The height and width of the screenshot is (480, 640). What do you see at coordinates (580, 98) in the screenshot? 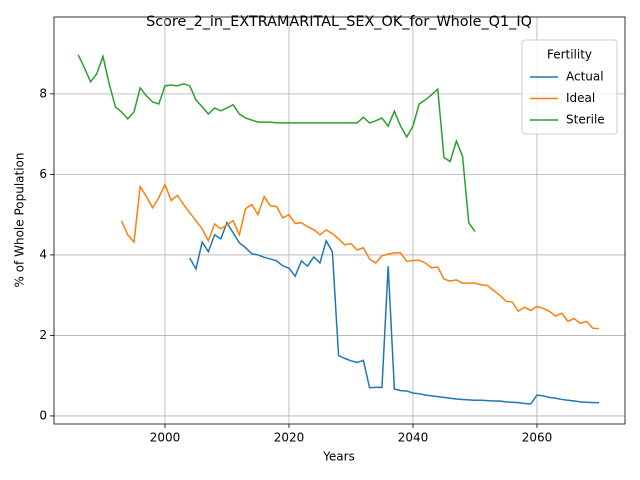
I see `legend-label: Ideal` at bounding box center [580, 98].